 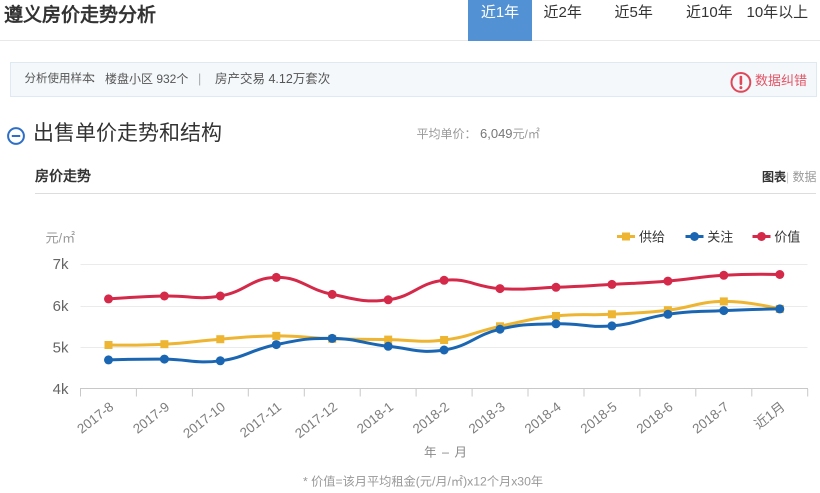 I want to click on svg-text: 2017-10, so click(x=204, y=420).